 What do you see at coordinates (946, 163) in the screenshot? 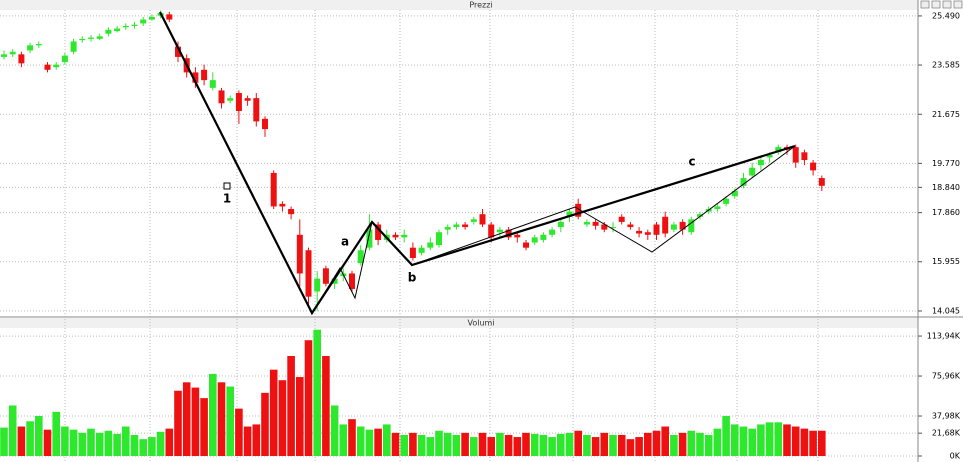
I see `y-tick-label: 19.770` at bounding box center [946, 163].